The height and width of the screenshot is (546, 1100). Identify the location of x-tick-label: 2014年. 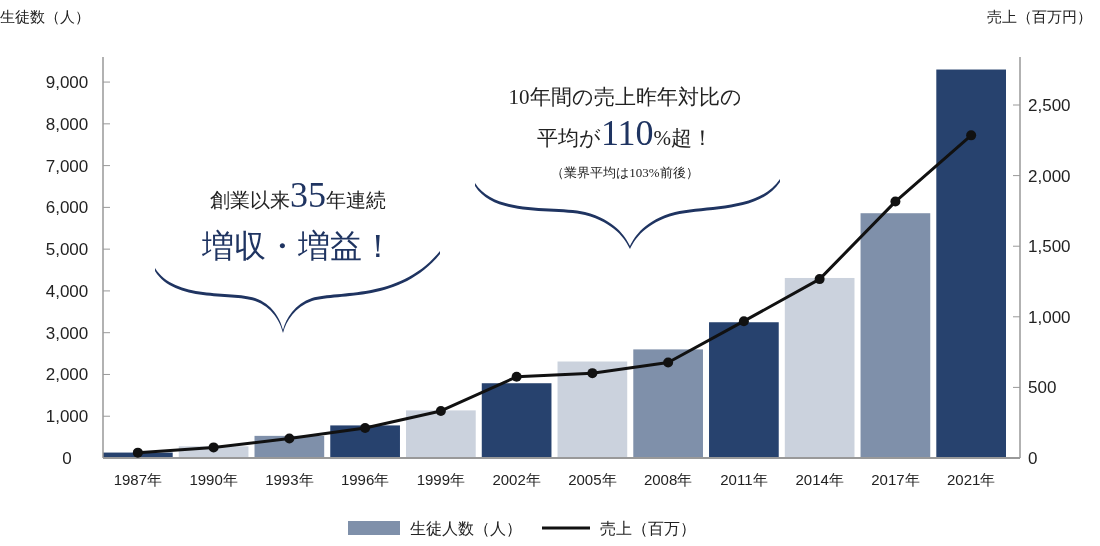
(819, 479).